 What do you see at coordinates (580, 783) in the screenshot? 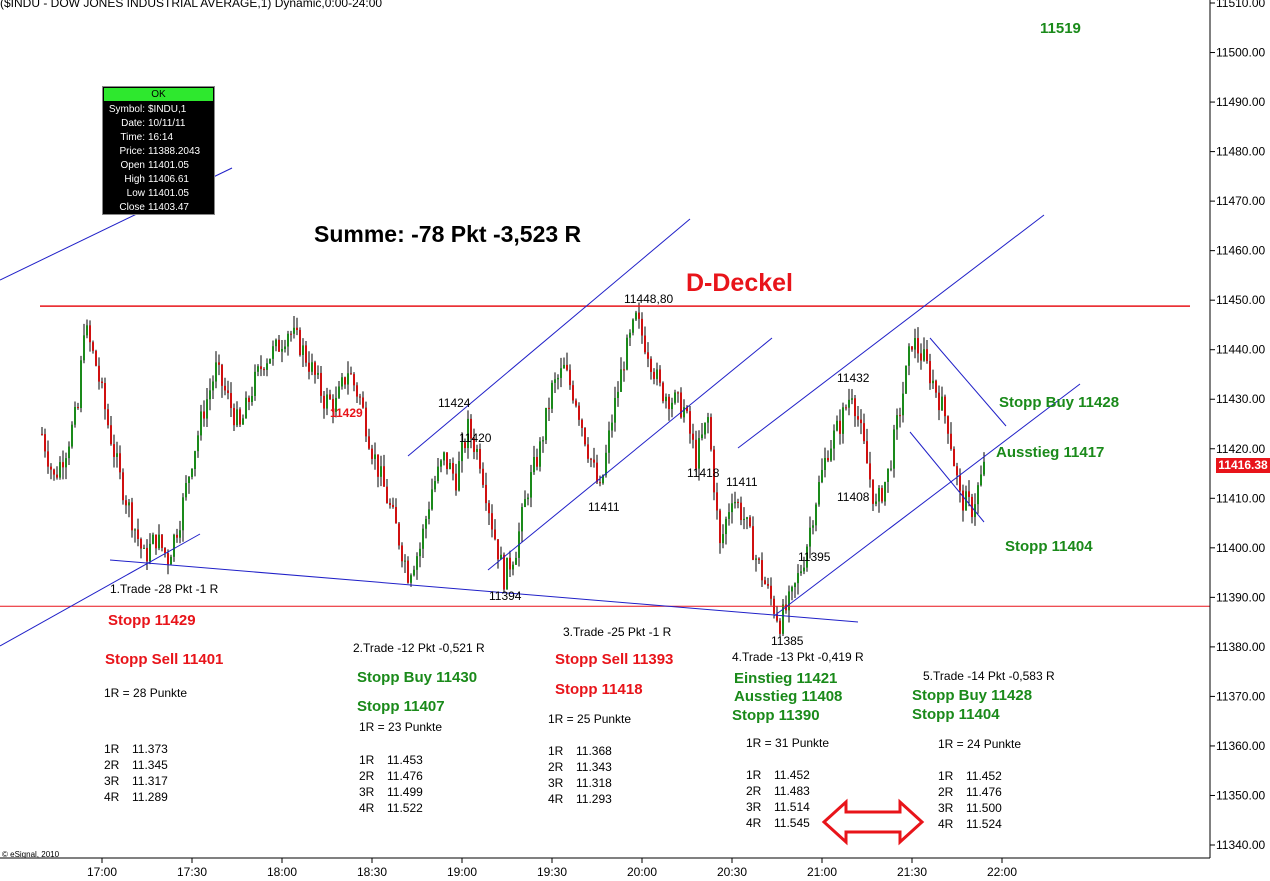
I see `r-target-row: 3R 11.318` at bounding box center [580, 783].